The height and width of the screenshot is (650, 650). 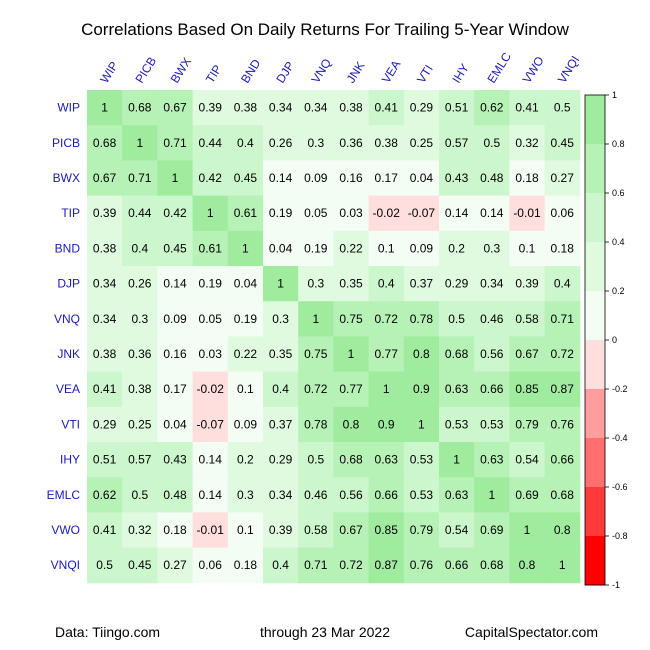 I want to click on cell-value-label: 0.16, so click(x=175, y=354).